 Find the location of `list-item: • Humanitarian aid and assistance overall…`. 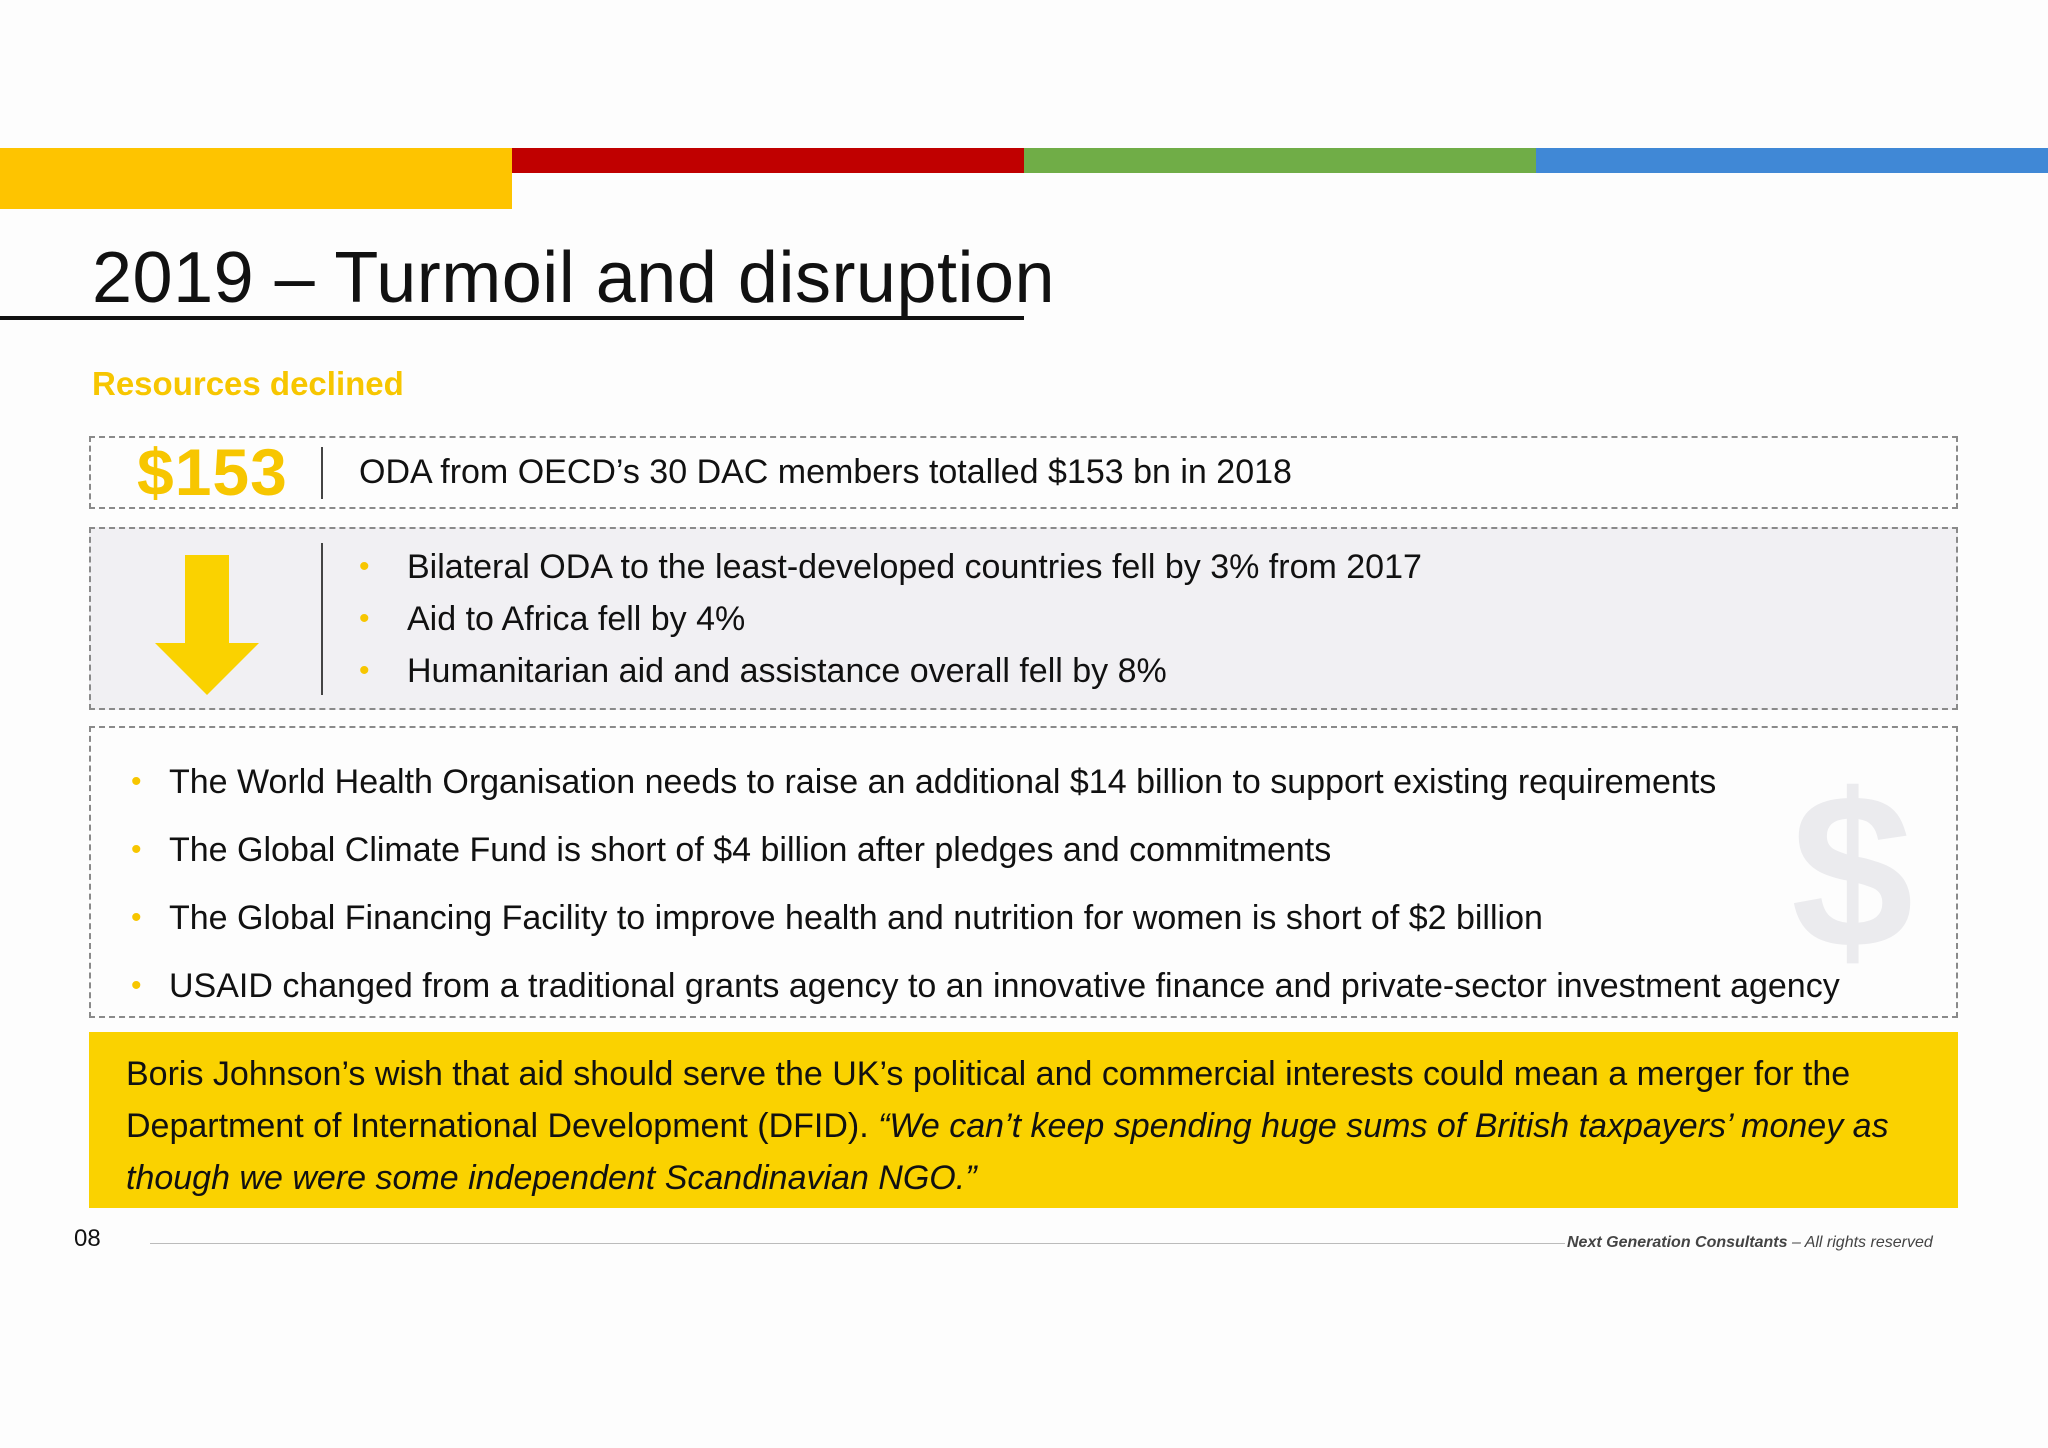

list-item: • Humanitarian aid and assistance overall… is located at coordinates (890, 671).